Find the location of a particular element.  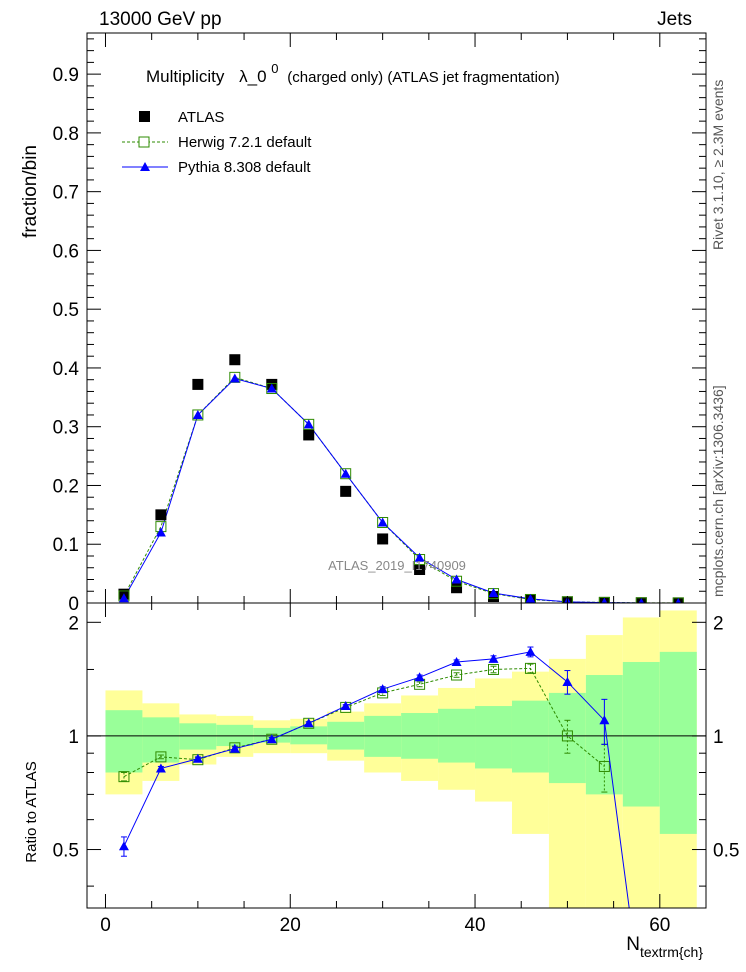

main-ytick-label: 0.9 is located at coordinates (66, 75).